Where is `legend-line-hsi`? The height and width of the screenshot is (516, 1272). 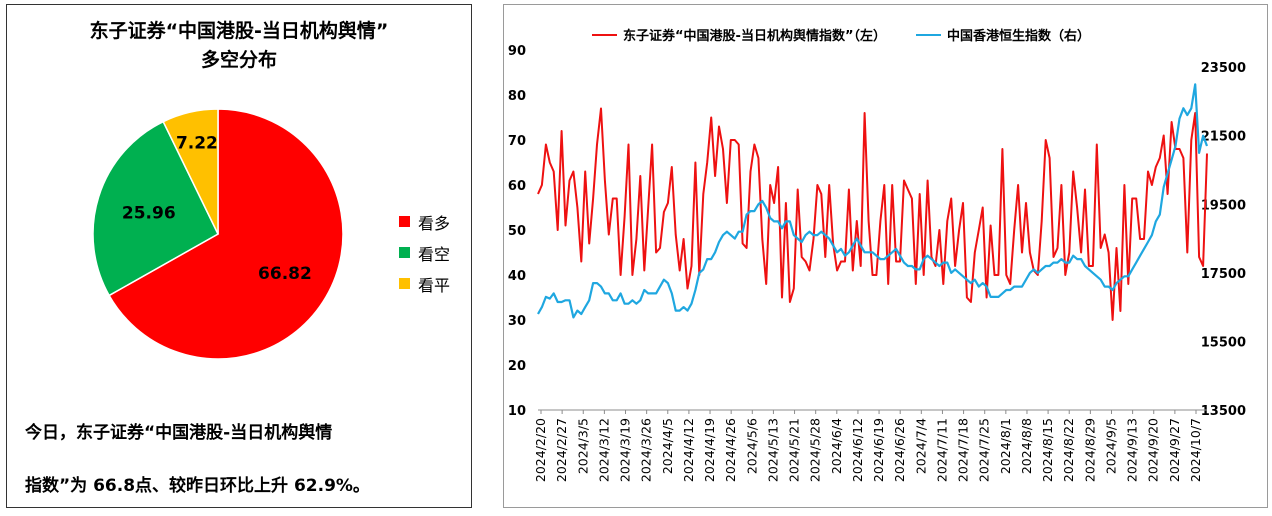 legend-line-hsi is located at coordinates (928, 34).